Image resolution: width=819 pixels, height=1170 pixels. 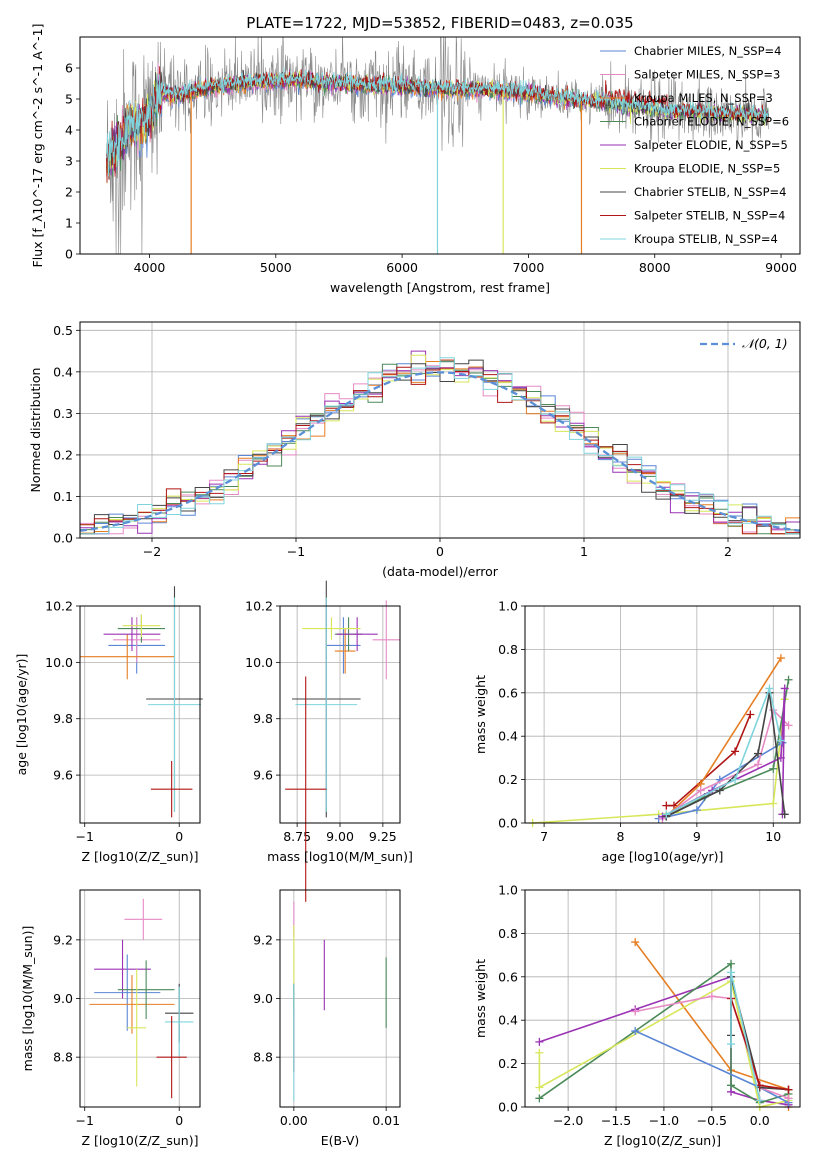 I want to click on x-tick-label: −2.0, so click(x=568, y=1120).